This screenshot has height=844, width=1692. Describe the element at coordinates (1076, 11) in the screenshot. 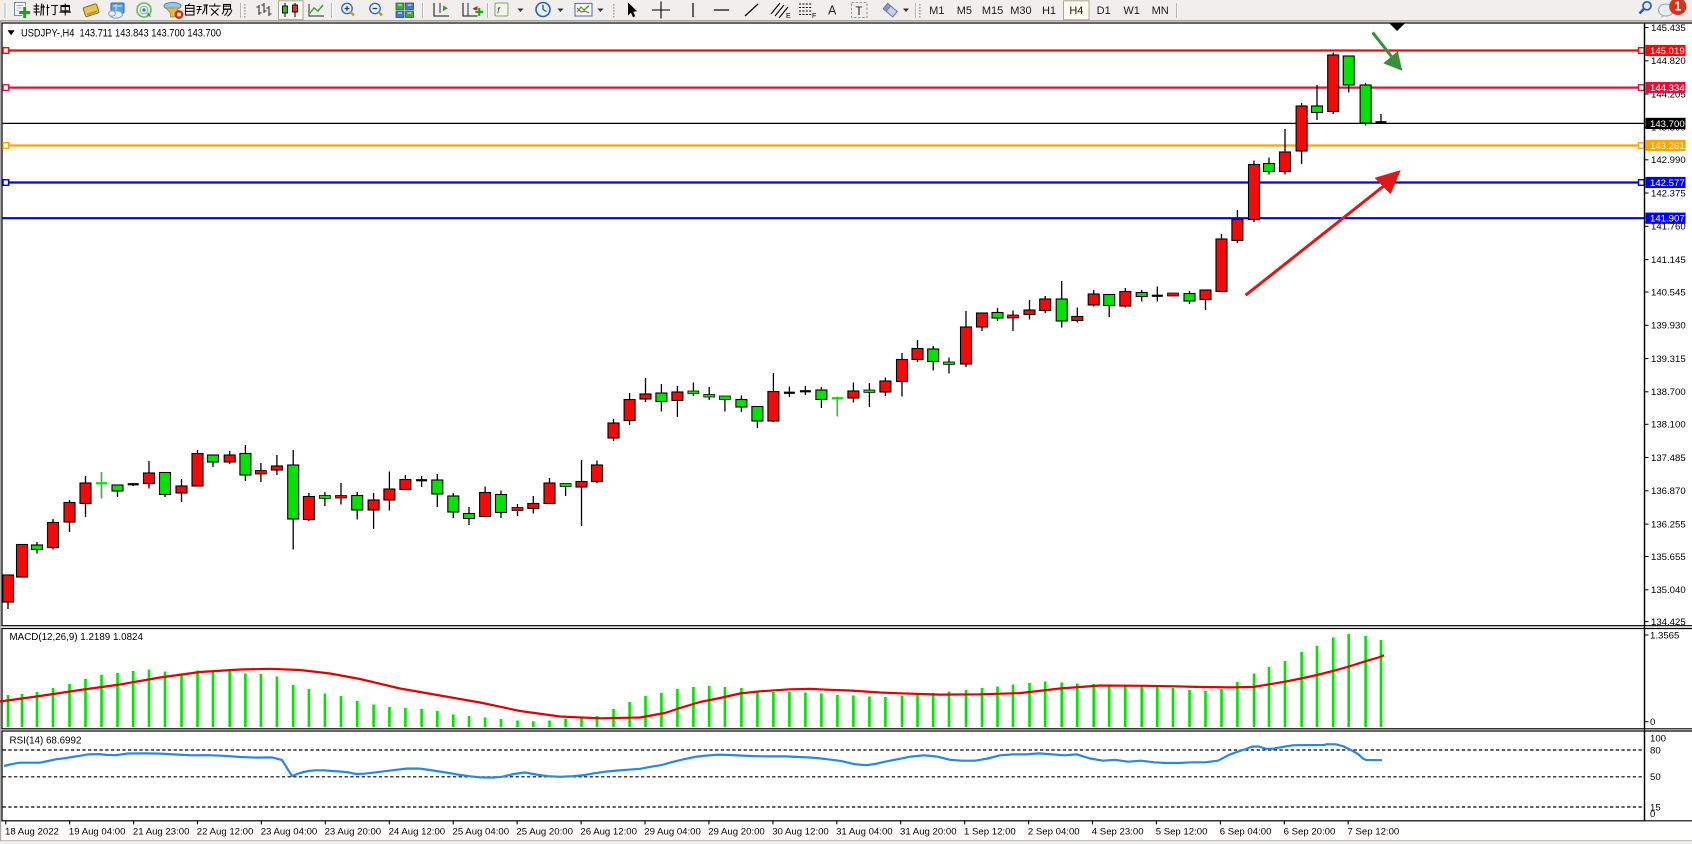

I see `svg-text: H4` at that location.